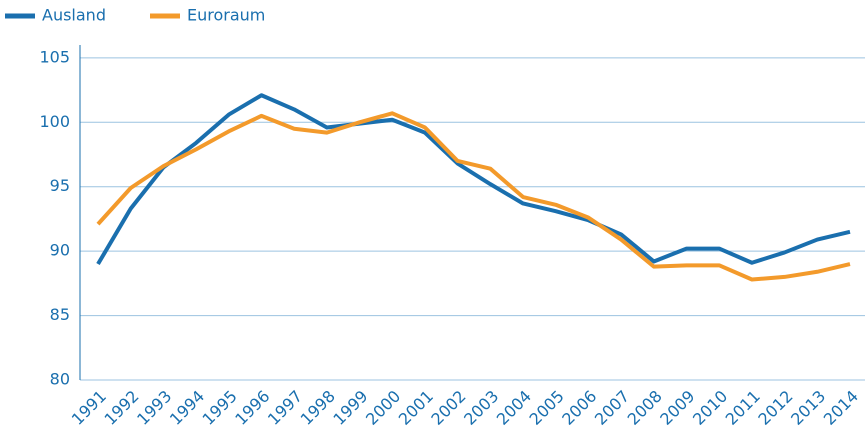  What do you see at coordinates (74, 15) in the screenshot?
I see `legend-label: Ausland` at bounding box center [74, 15].